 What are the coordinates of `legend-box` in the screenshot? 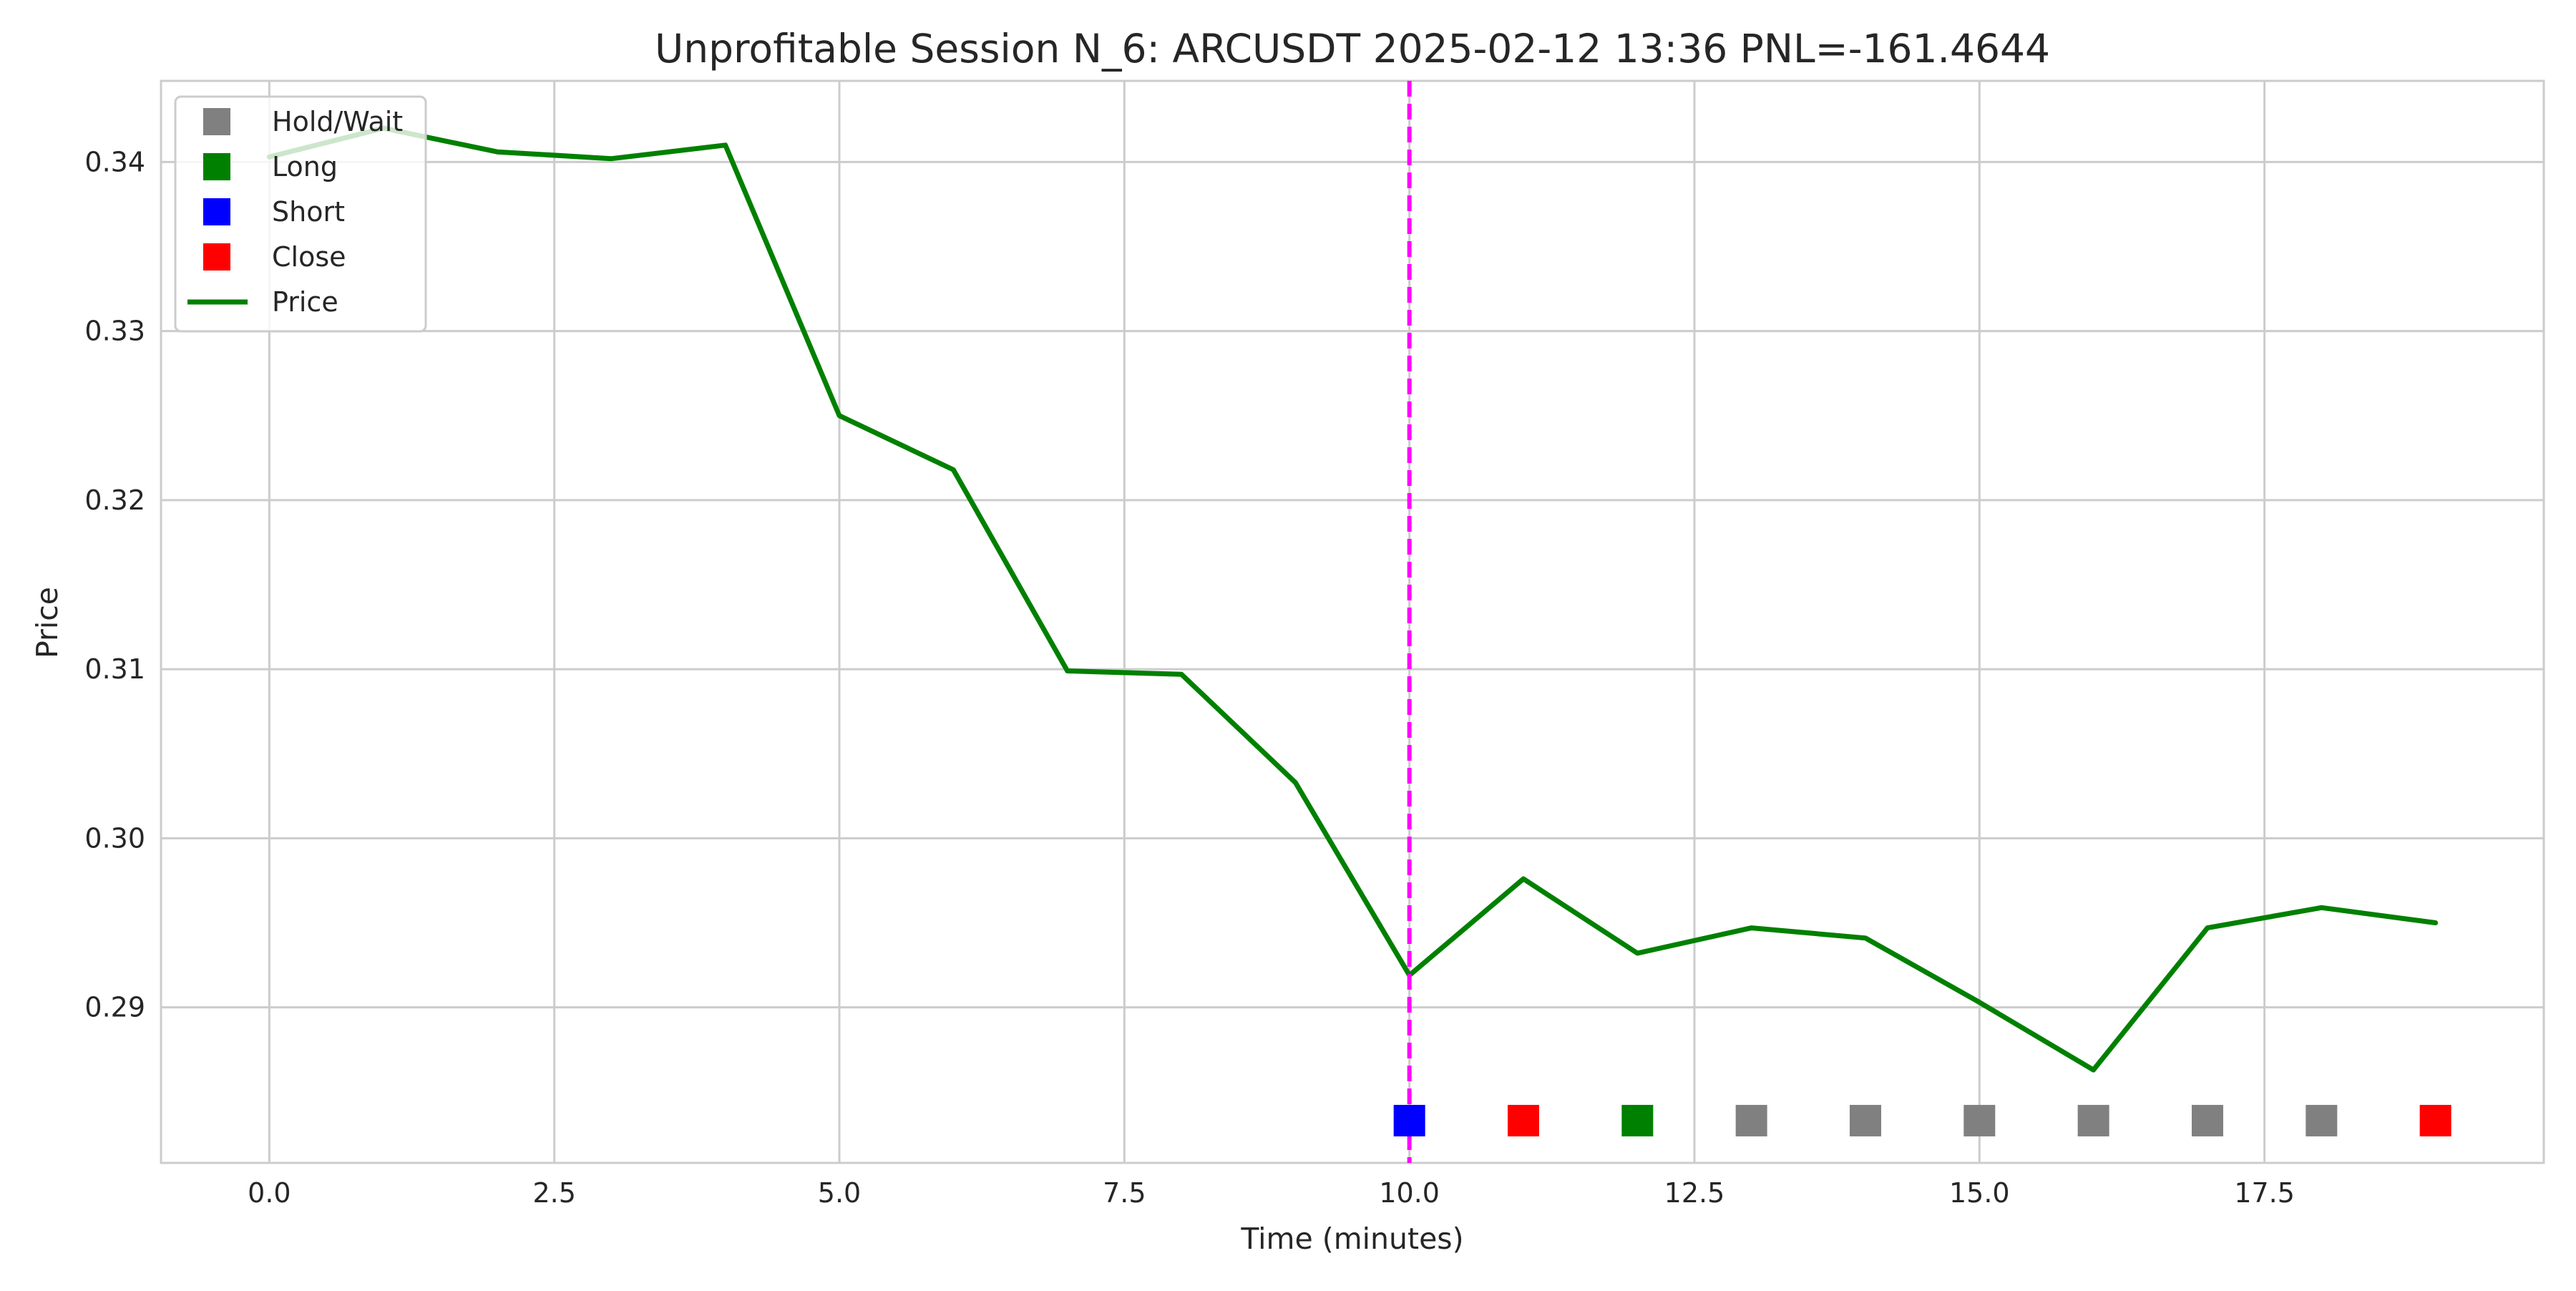 It's located at (300, 214).